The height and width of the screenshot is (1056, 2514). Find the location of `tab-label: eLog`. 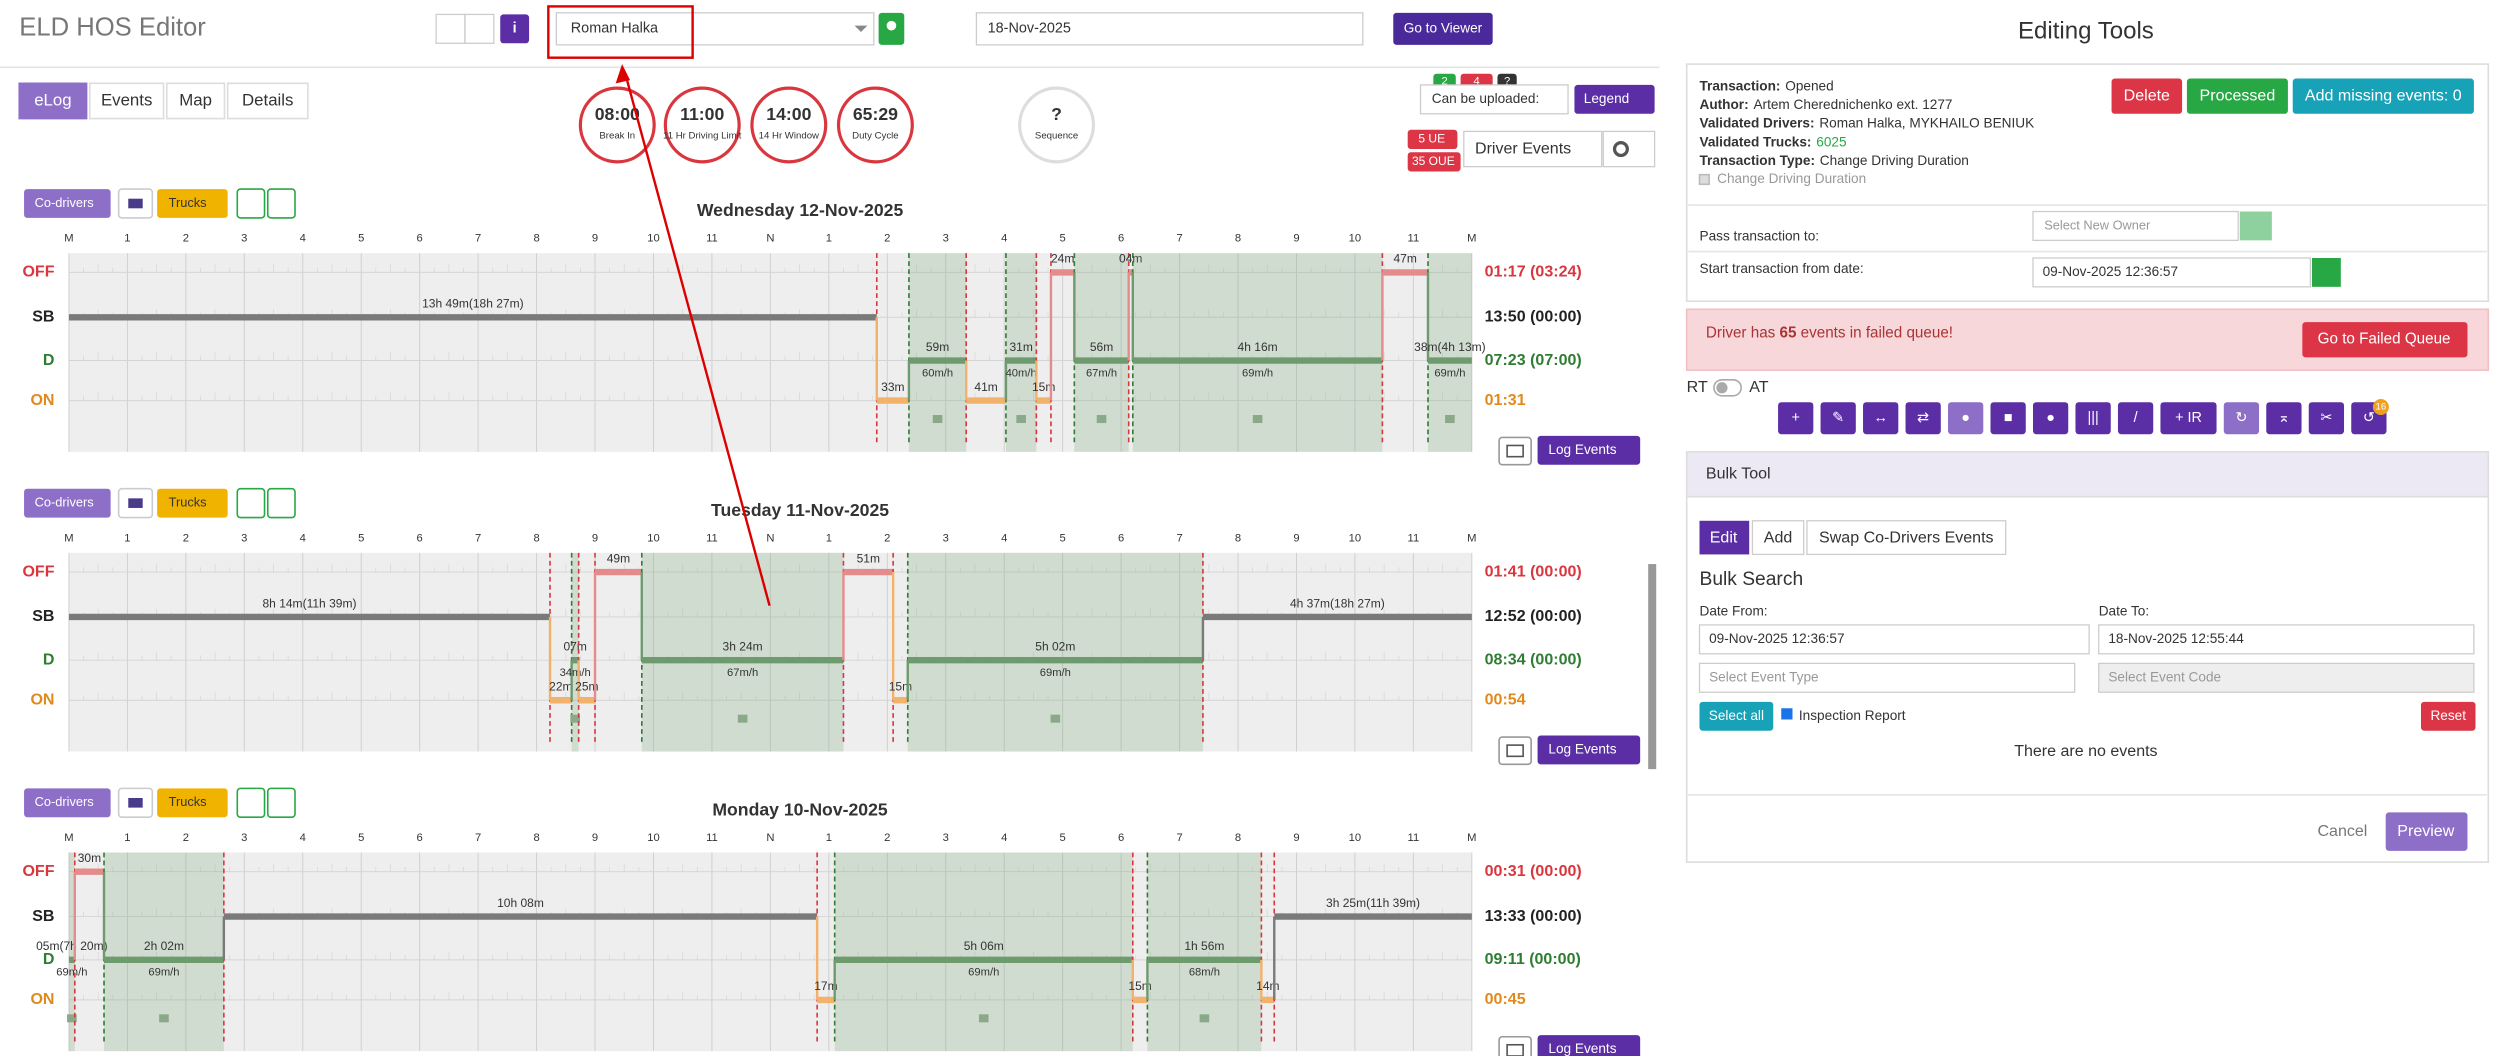

tab-label: eLog is located at coordinates (52, 99).